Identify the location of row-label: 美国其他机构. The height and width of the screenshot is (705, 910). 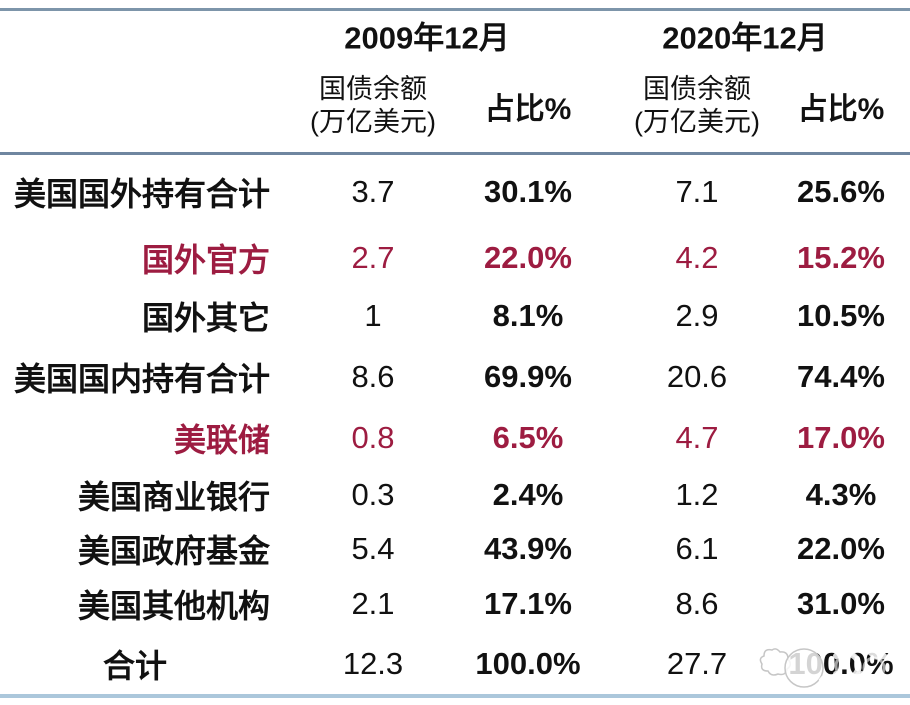
(173, 606).